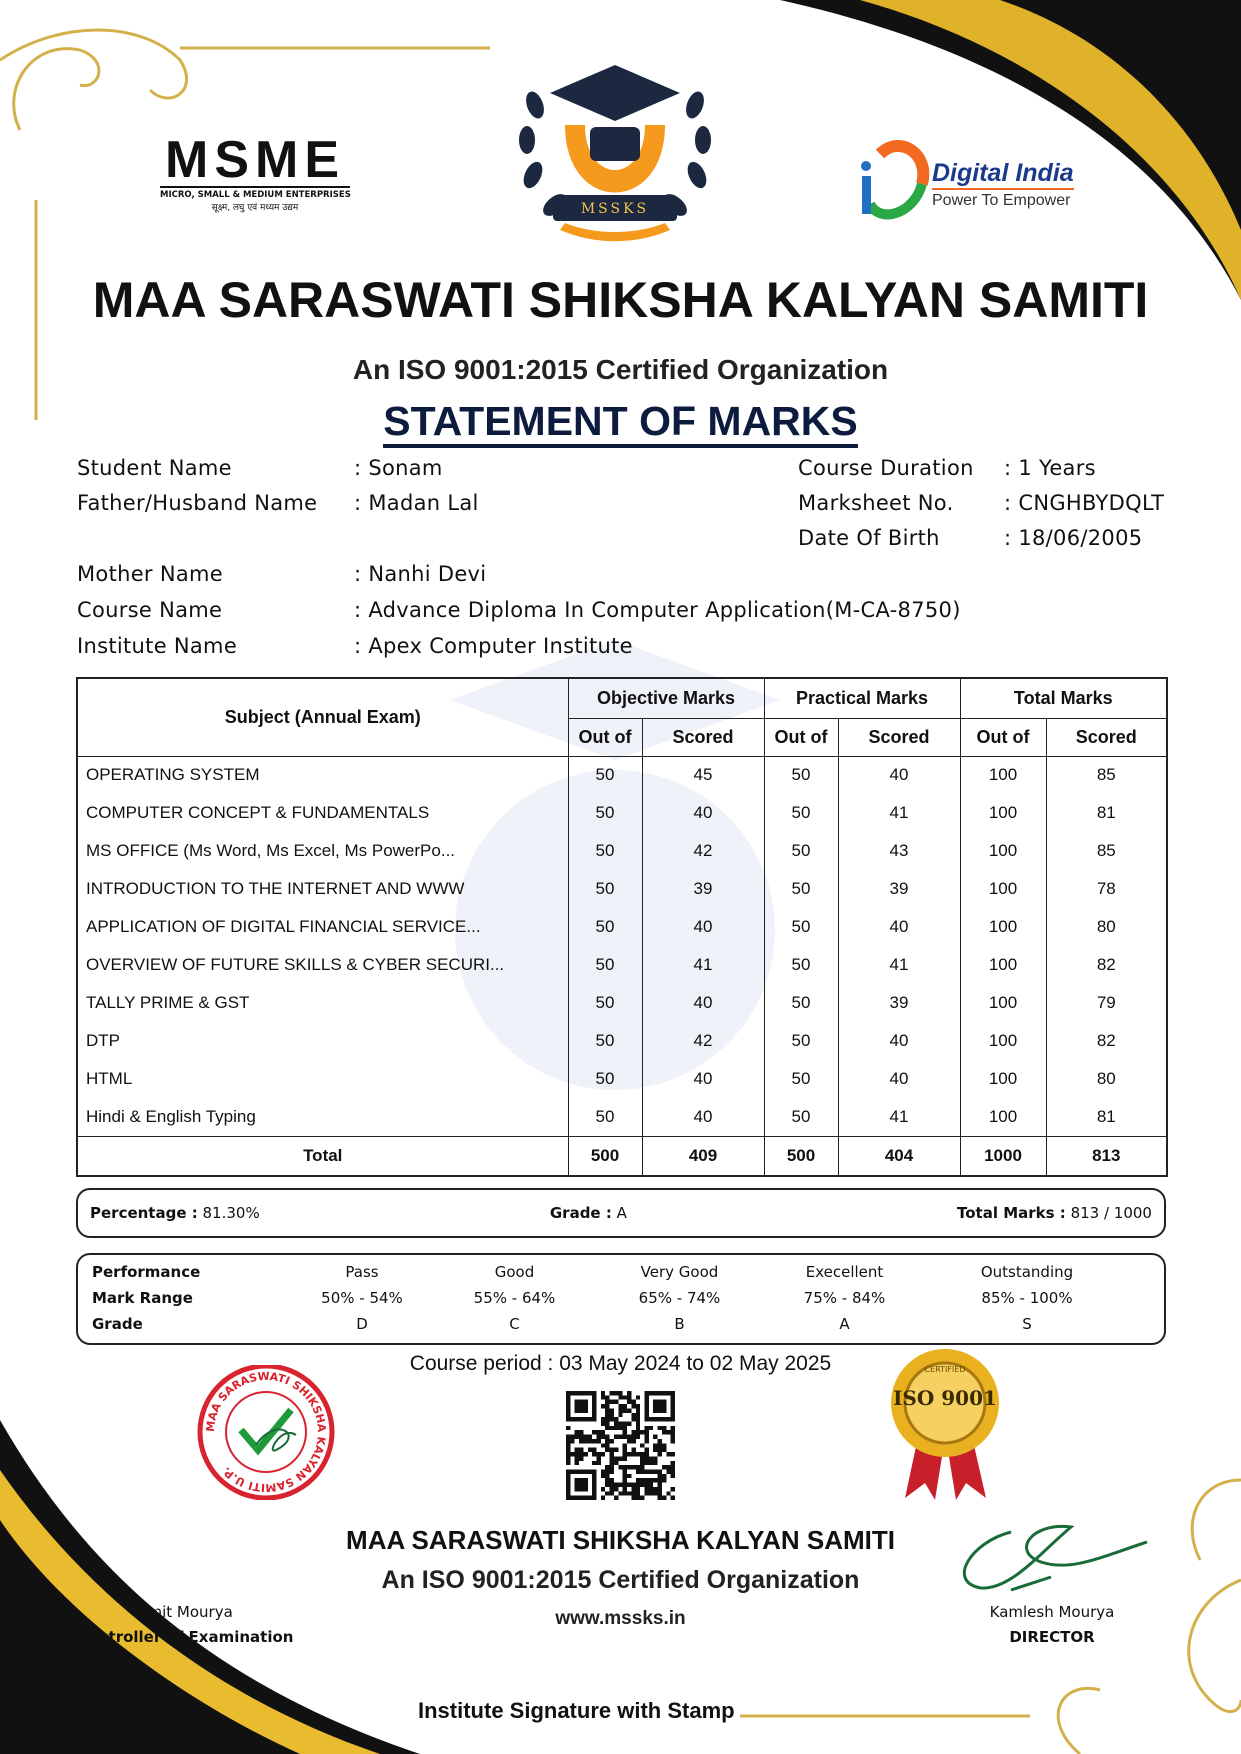 This screenshot has width=1241, height=1754. What do you see at coordinates (322, 889) in the screenshot?
I see `subject-cell: INTRODUCTION TO THE INTERNET AND WWW` at bounding box center [322, 889].